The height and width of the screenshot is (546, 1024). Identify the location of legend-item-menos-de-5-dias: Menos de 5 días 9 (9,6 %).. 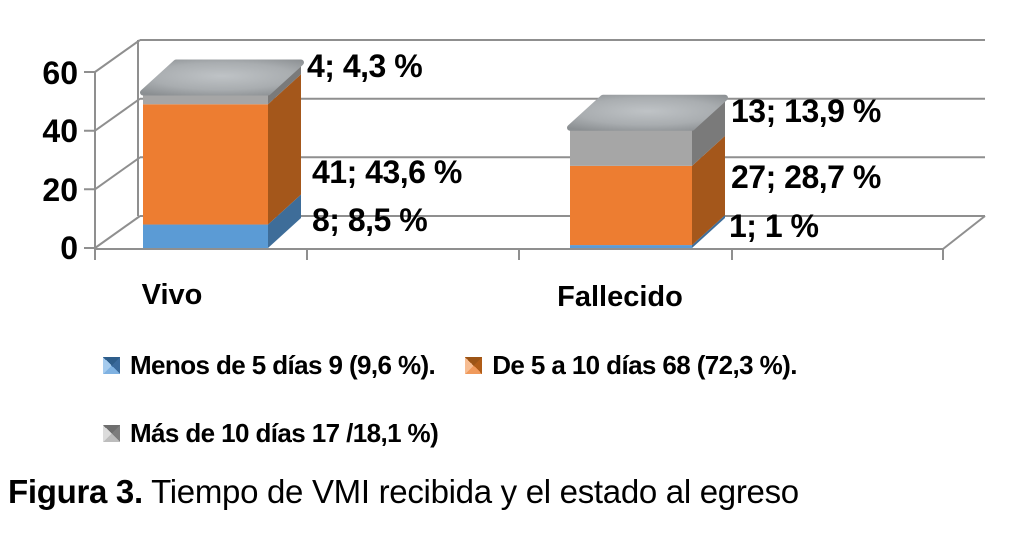
(269, 365).